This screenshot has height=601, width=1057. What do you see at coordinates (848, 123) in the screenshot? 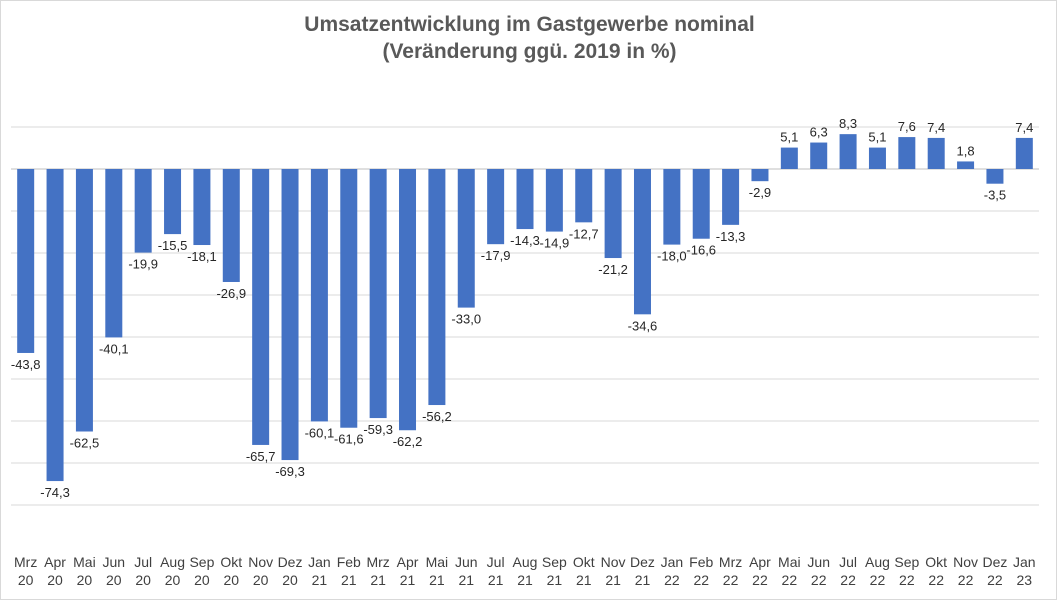
I see `data-label: 8,3` at bounding box center [848, 123].